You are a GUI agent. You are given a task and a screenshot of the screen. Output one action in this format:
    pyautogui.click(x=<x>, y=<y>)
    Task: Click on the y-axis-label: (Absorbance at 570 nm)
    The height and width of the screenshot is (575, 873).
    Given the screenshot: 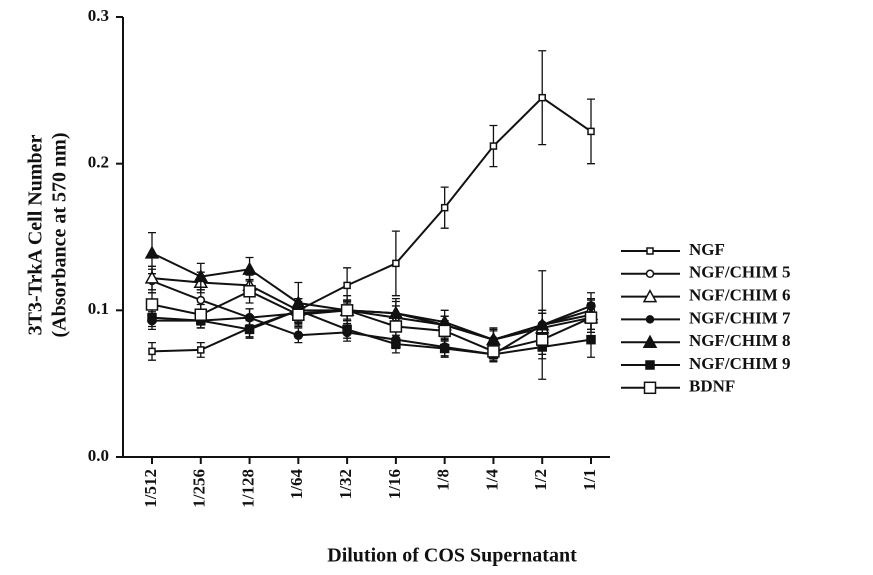 What is the action you would take?
    pyautogui.click(x=60, y=235)
    